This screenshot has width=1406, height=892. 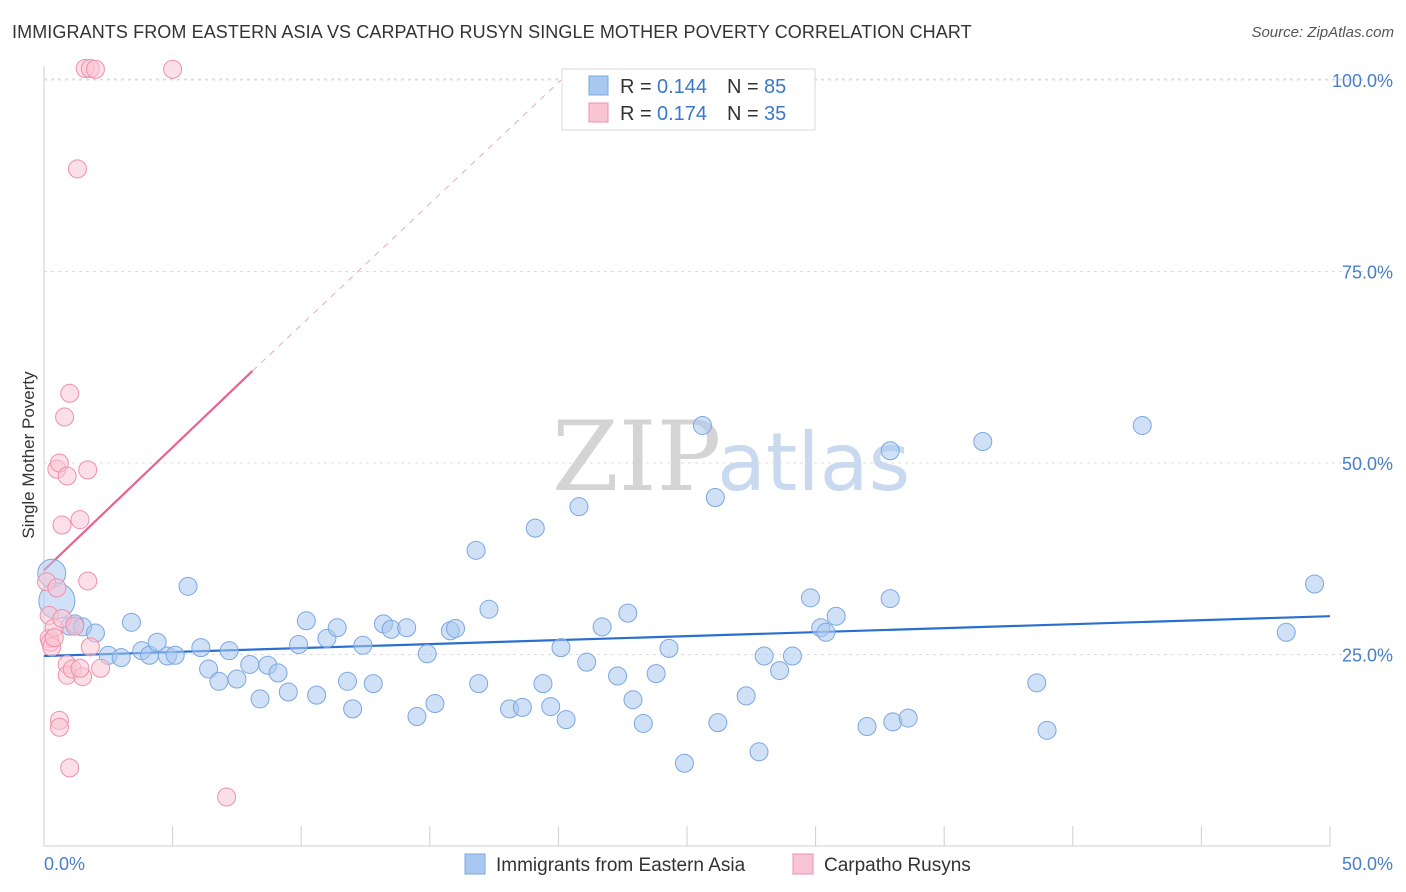 What do you see at coordinates (775, 87) in the screenshot?
I see `legend-n-value-1: 85` at bounding box center [775, 87].